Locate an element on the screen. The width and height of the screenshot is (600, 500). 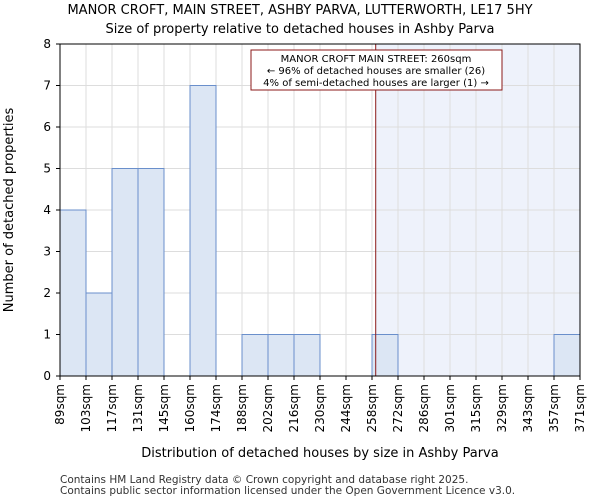
annotation-box is located at coordinates (376, 70).